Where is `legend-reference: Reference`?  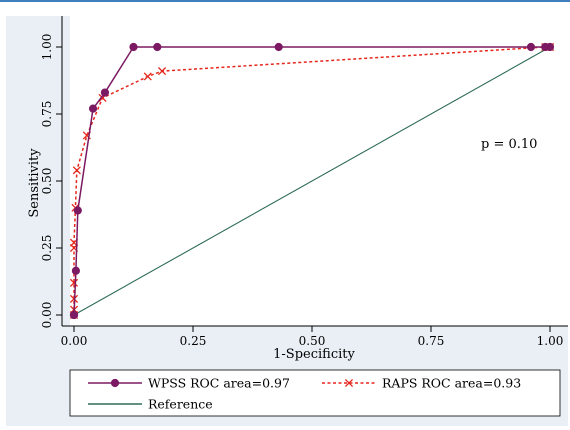
legend-reference: Reference is located at coordinates (150, 404).